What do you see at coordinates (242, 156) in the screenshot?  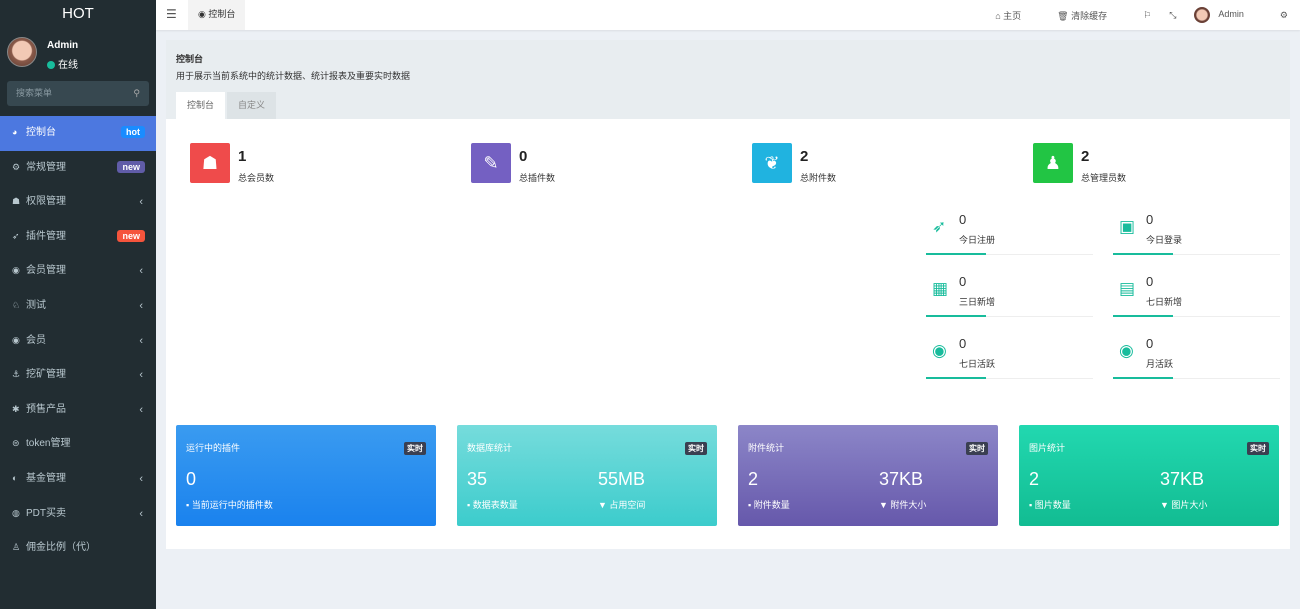 I see `stat-value: 1` at bounding box center [242, 156].